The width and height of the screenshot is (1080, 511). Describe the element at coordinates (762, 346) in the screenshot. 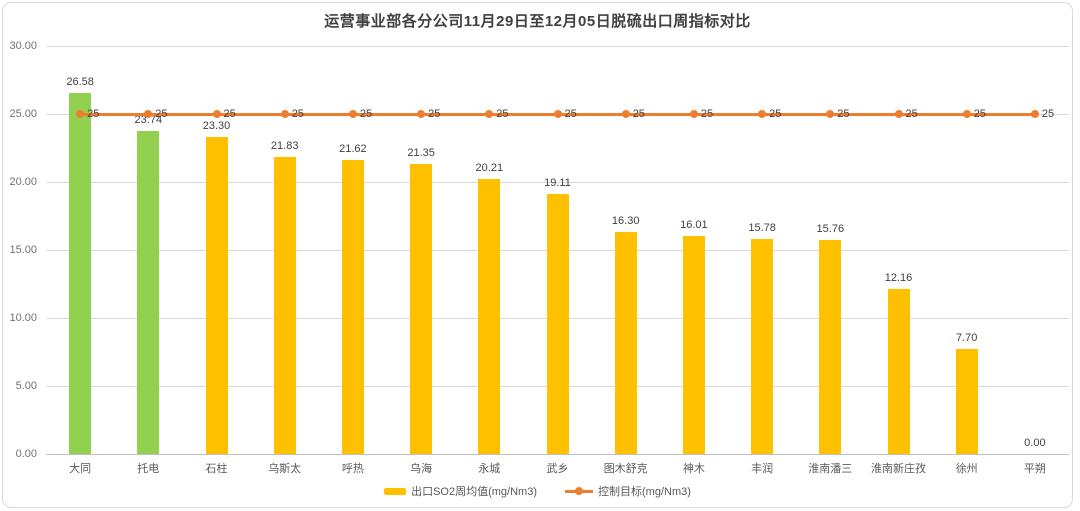

I see `bar-丰润` at that location.